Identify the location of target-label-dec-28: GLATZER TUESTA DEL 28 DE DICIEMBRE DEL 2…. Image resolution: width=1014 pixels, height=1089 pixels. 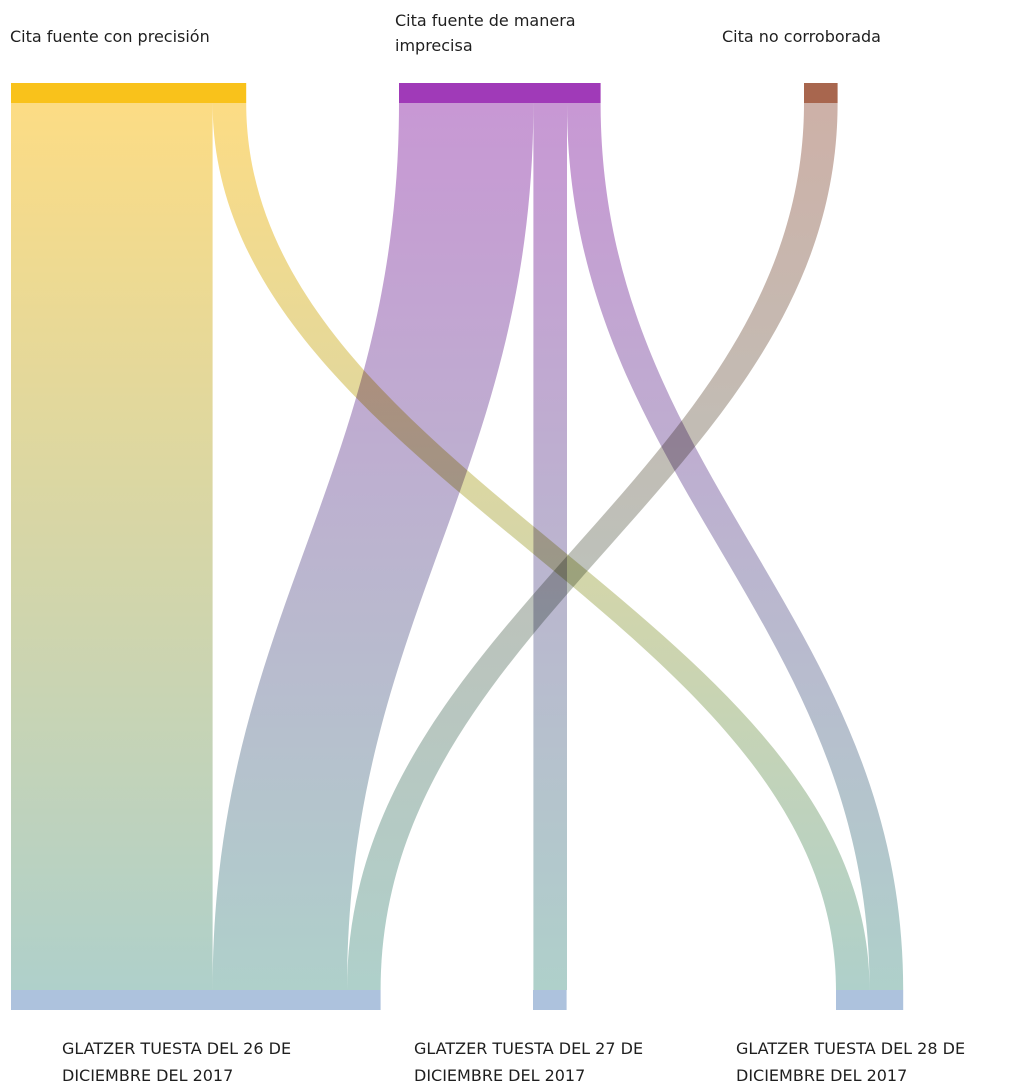
(851, 1062).